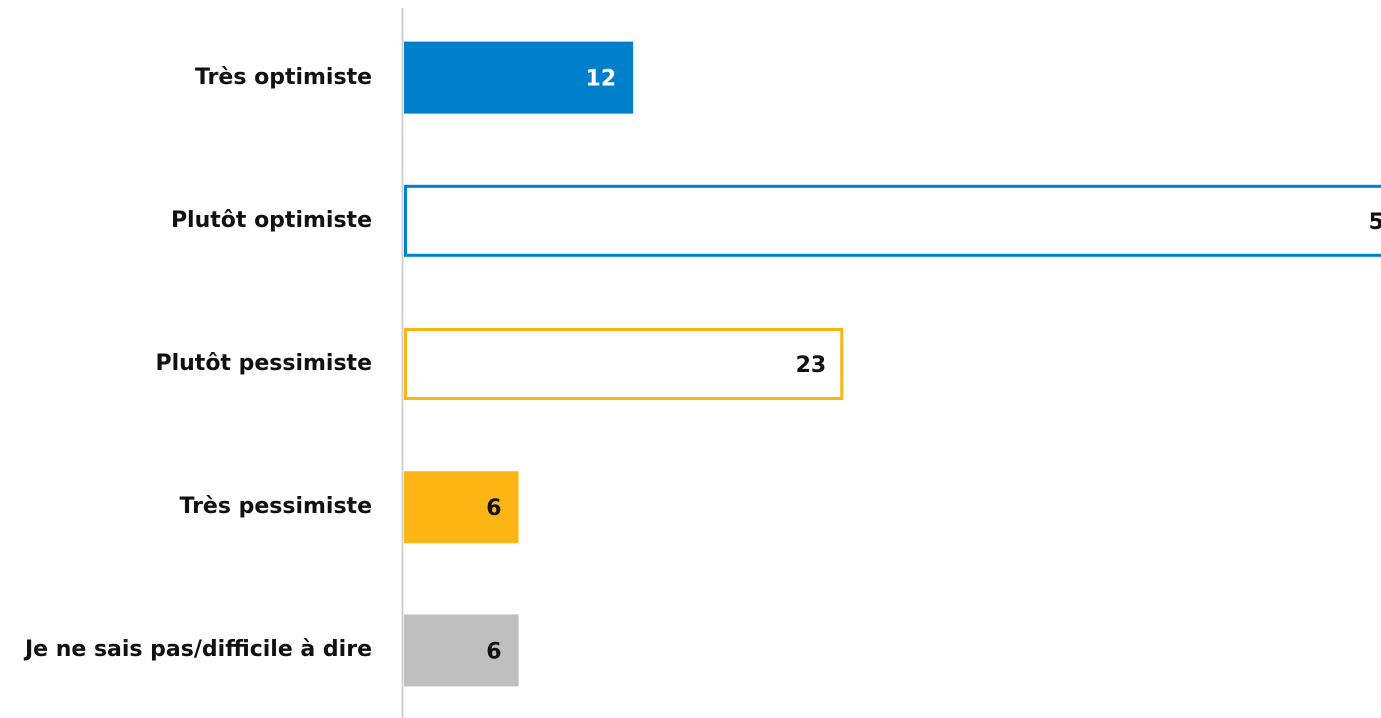 The height and width of the screenshot is (718, 1381). Describe the element at coordinates (263, 363) in the screenshot. I see `category-text: Plutôt pessimiste` at that location.